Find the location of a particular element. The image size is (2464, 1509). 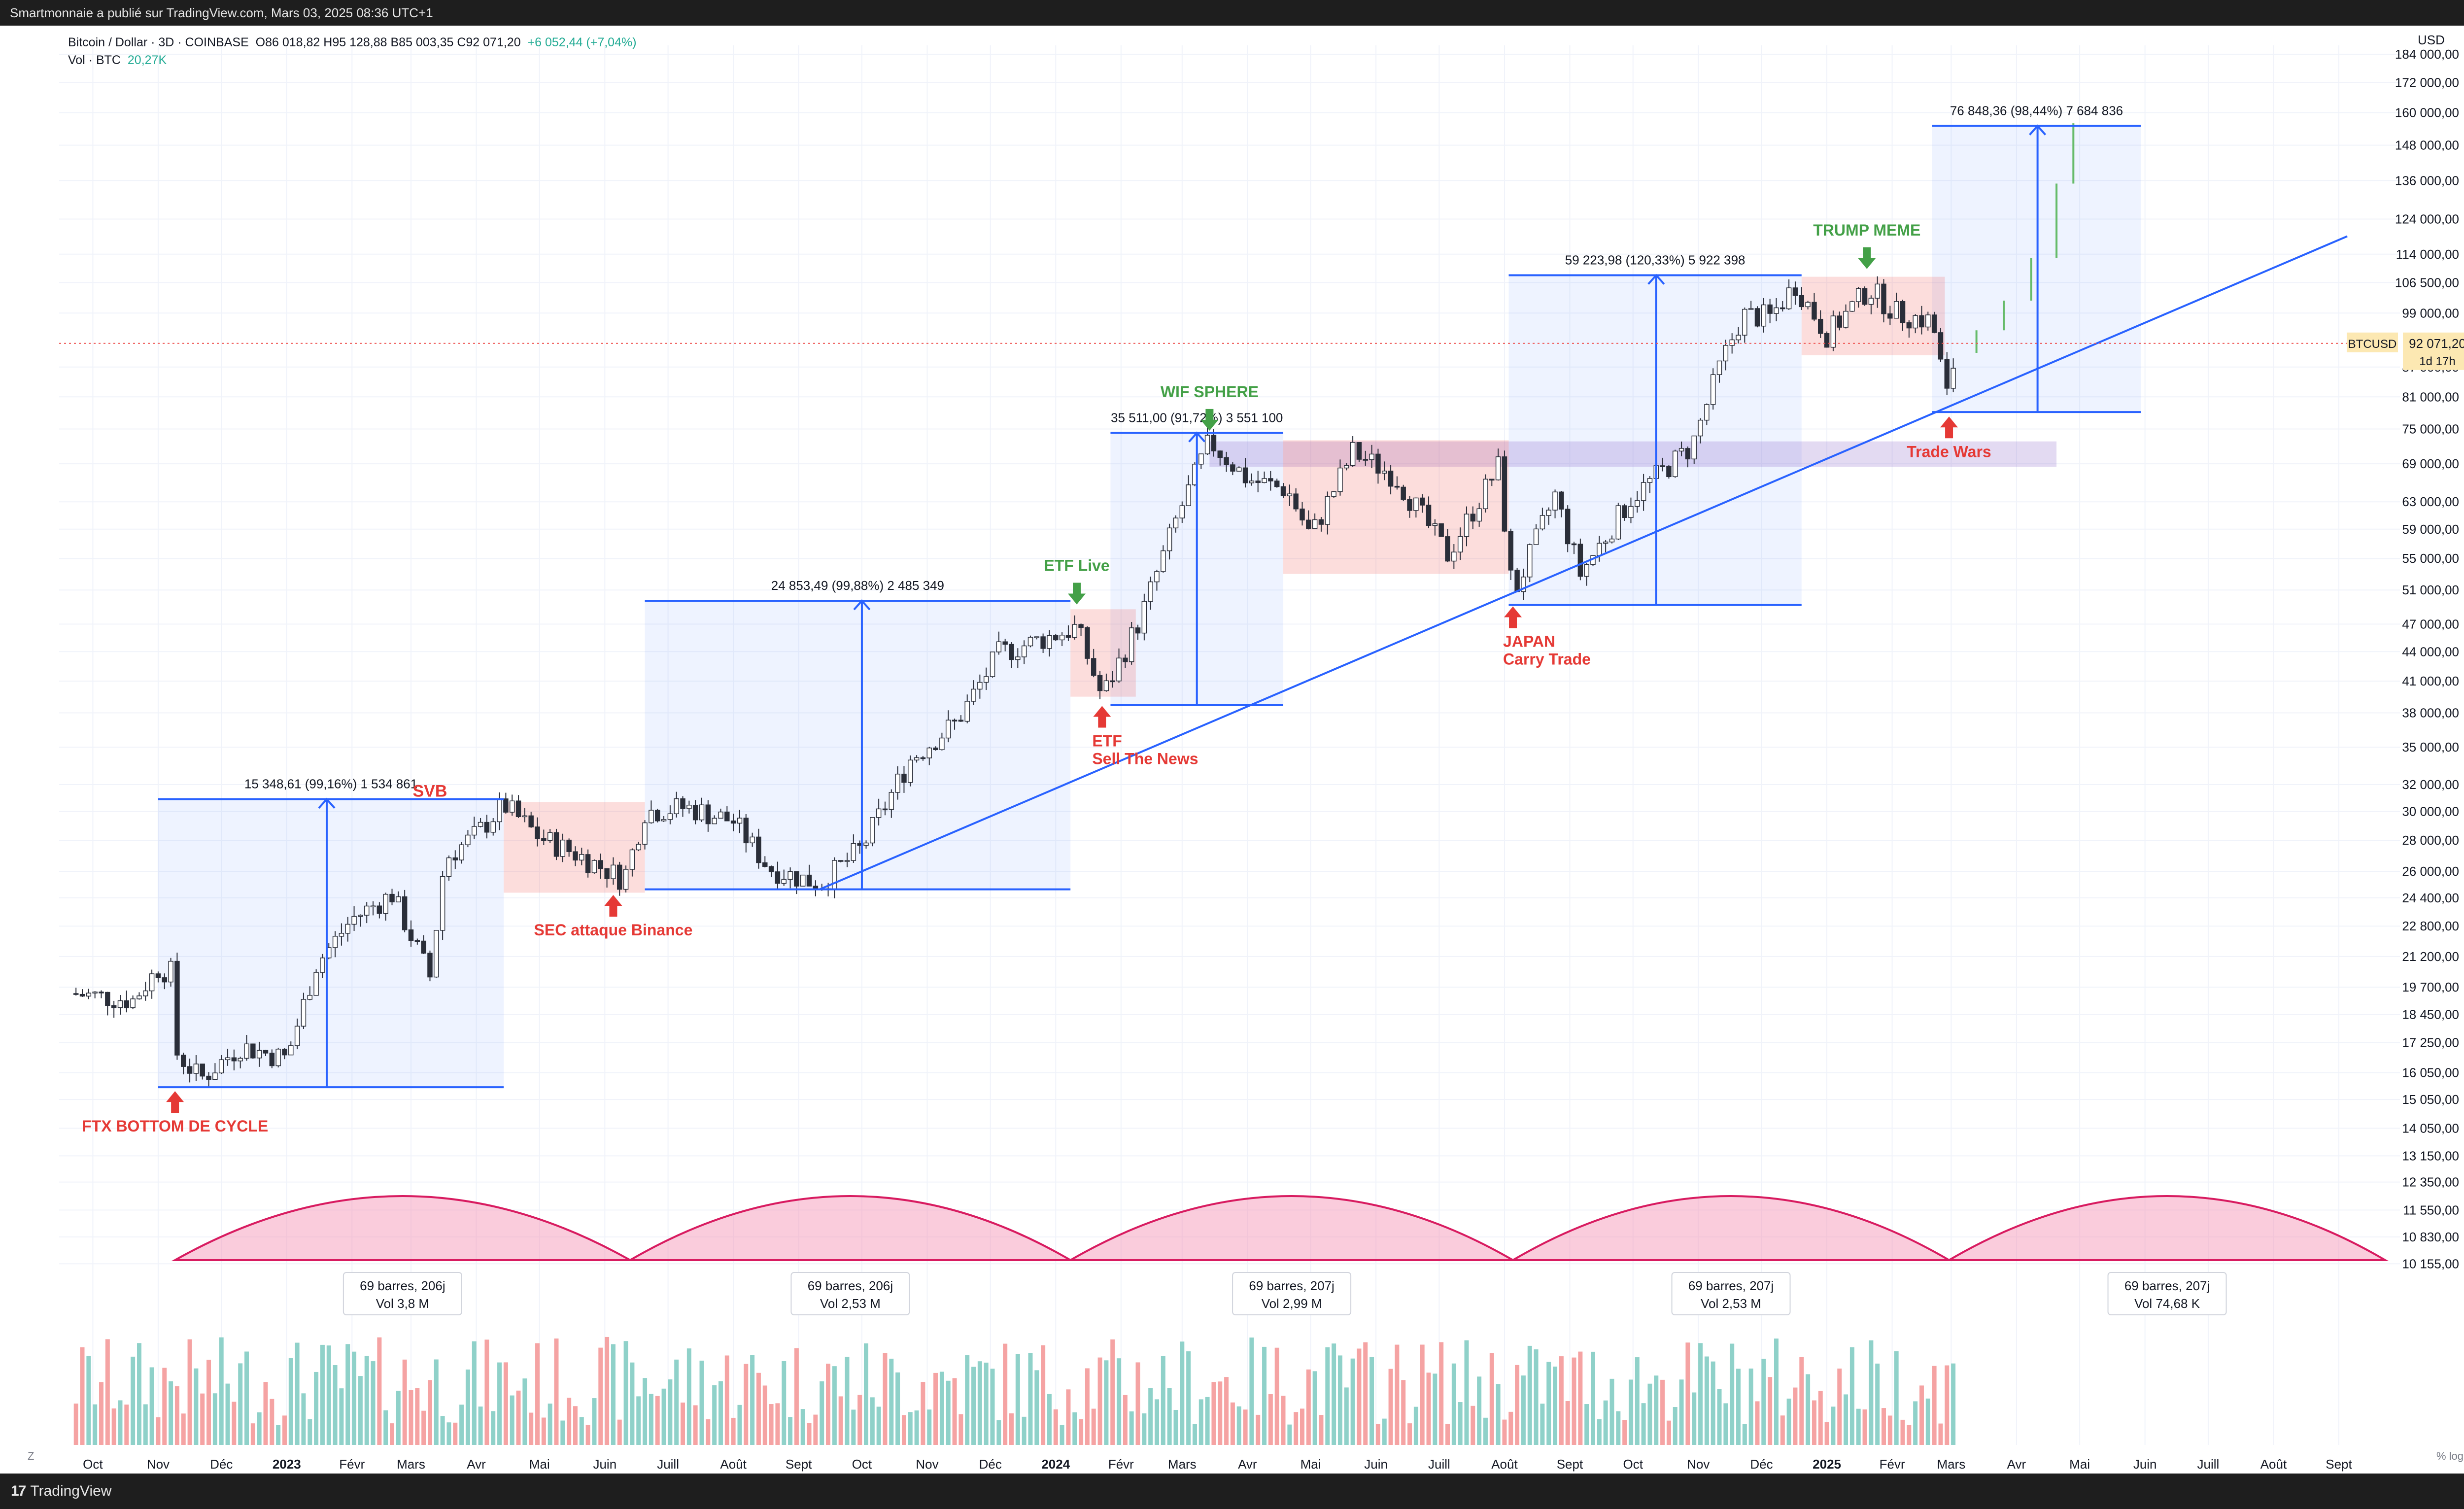

y-tick-label: 30 000,00 is located at coordinates (2430, 811).